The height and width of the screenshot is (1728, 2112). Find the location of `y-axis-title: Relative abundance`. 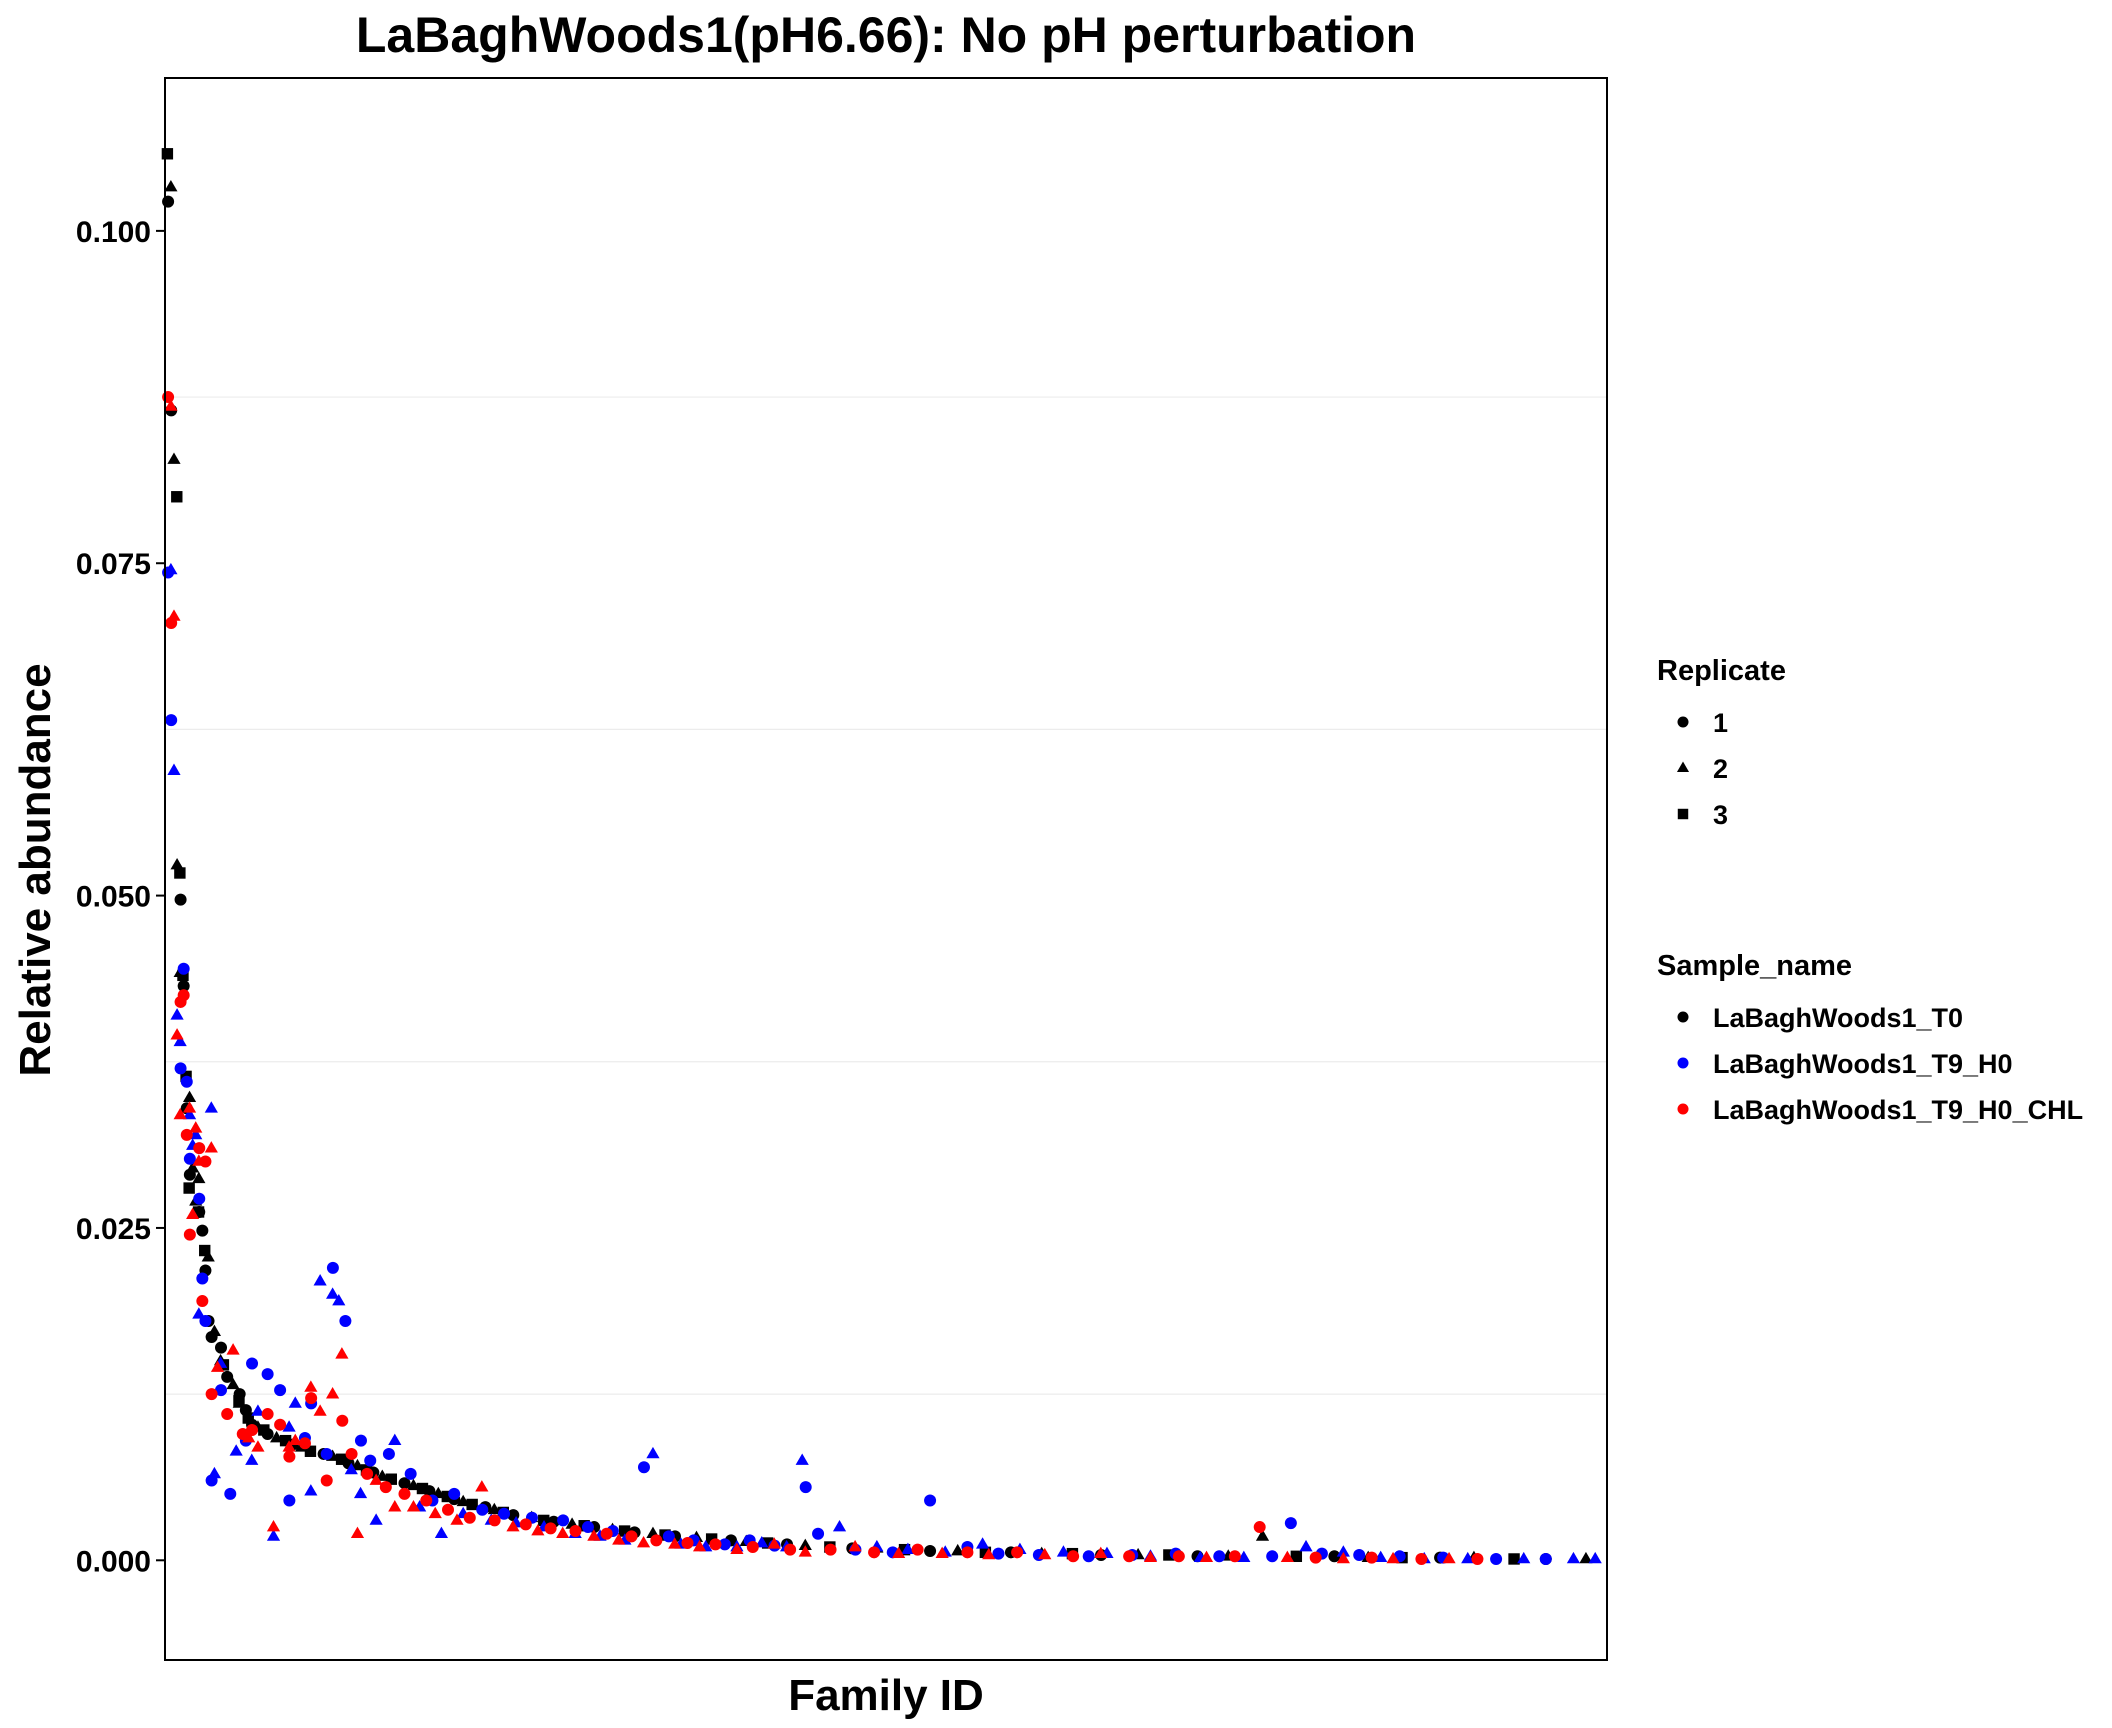

y-axis-title: Relative abundance is located at coordinates (35, 869).